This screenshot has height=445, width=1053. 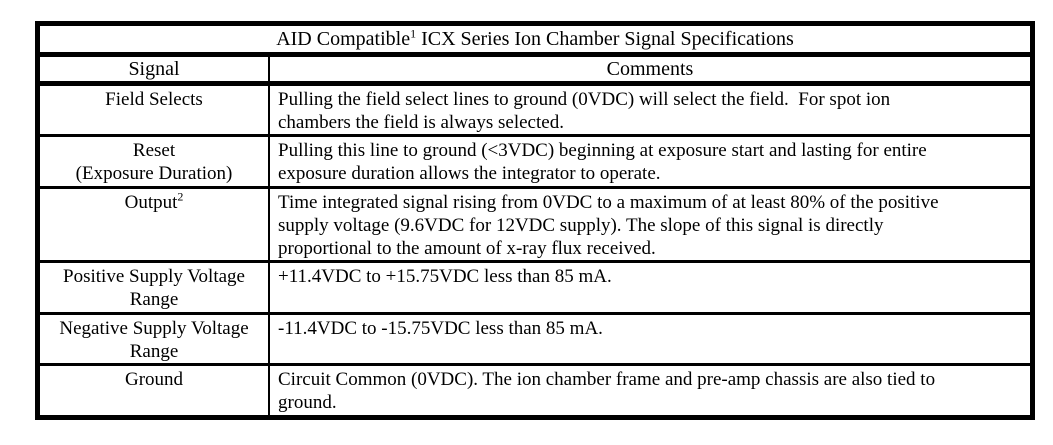 What do you see at coordinates (154, 224) in the screenshot?
I see `signal-cell: Output2` at bounding box center [154, 224].